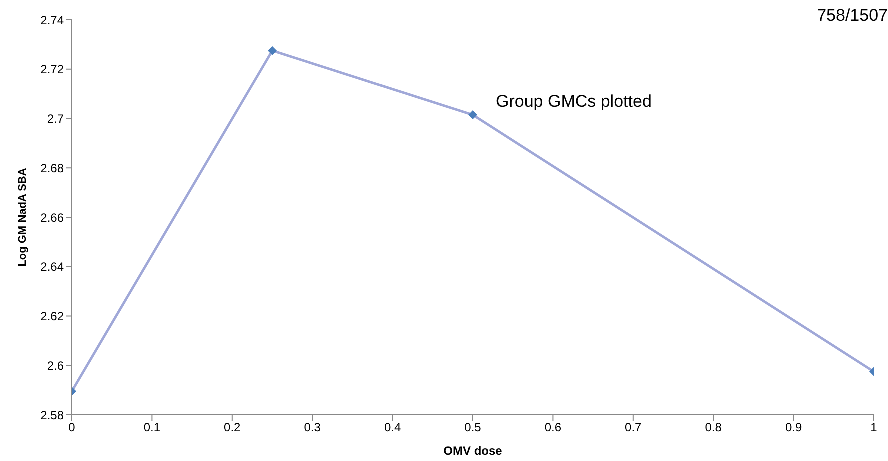  What do you see at coordinates (52, 20) in the screenshot?
I see `y-tick-label: 2.74` at bounding box center [52, 20].